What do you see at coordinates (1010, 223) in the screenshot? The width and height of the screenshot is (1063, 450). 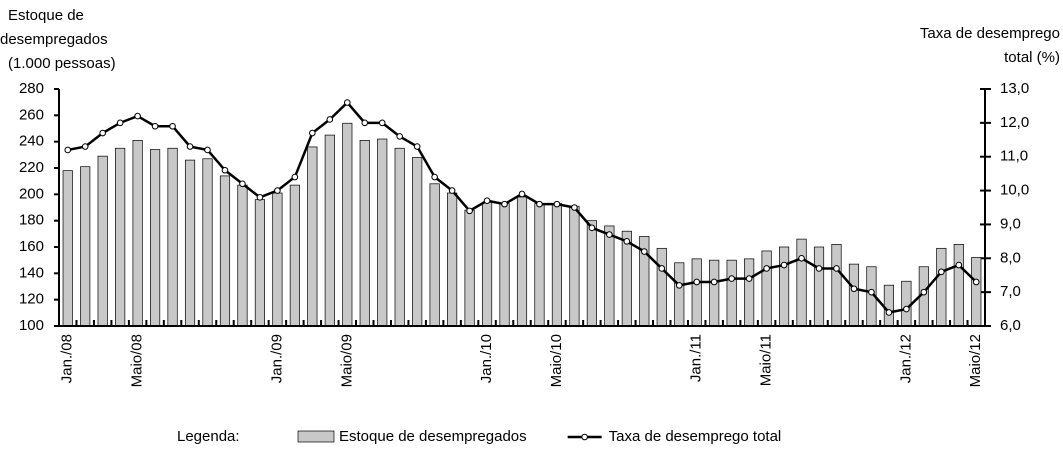 I see `y2-tick-label: 9,0` at bounding box center [1010, 223].